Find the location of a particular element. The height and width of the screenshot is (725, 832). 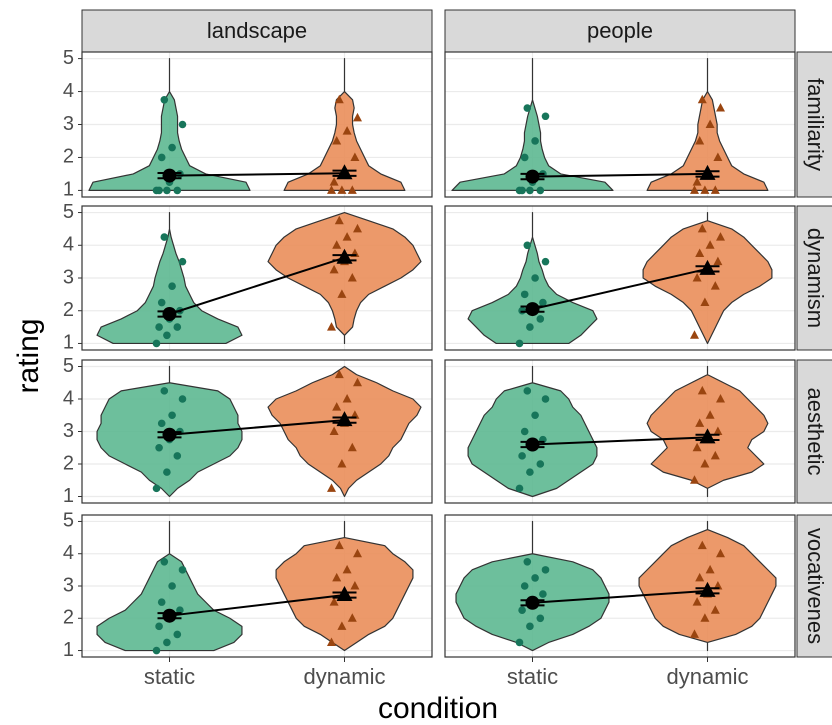

row-strip-label: dynamism is located at coordinates (815, 278).